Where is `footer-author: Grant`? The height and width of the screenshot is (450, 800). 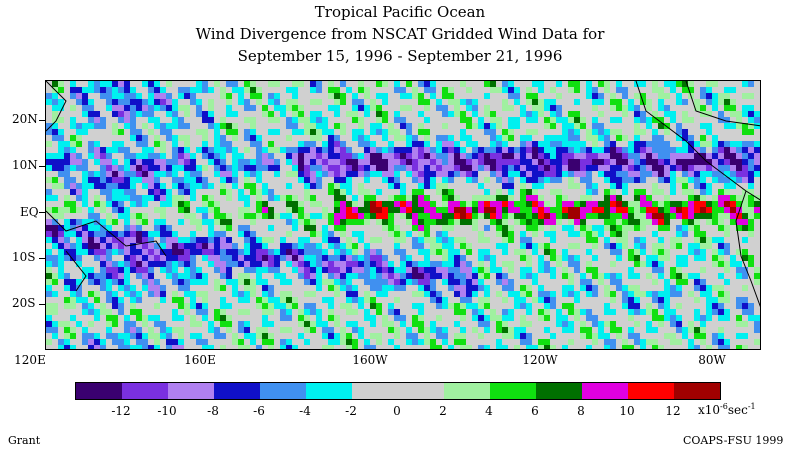
footer-author: Grant is located at coordinates (24, 440).